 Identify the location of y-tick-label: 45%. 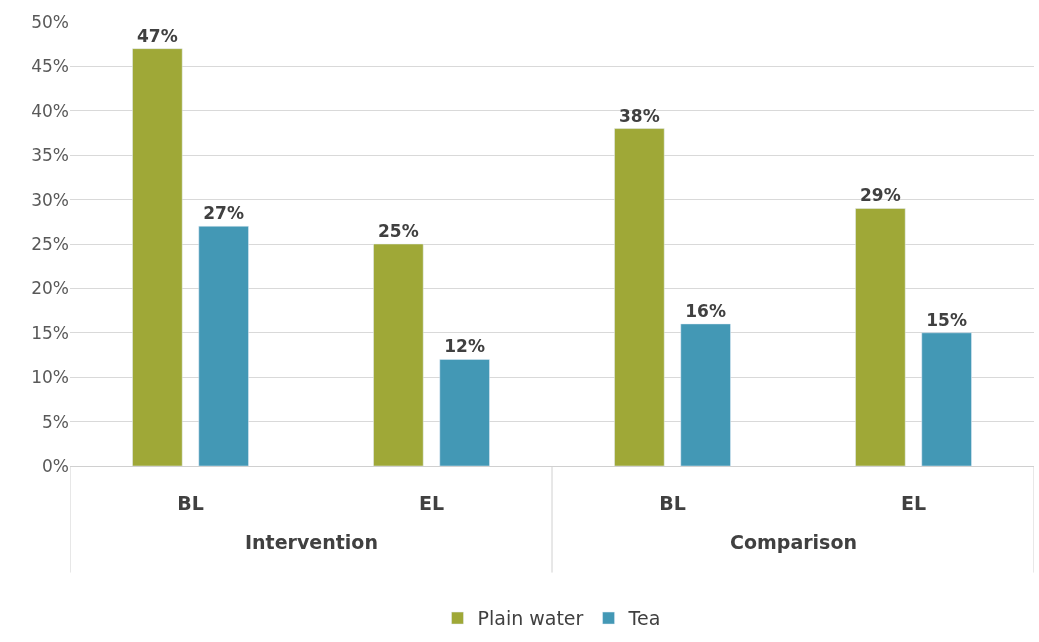
(50, 66).